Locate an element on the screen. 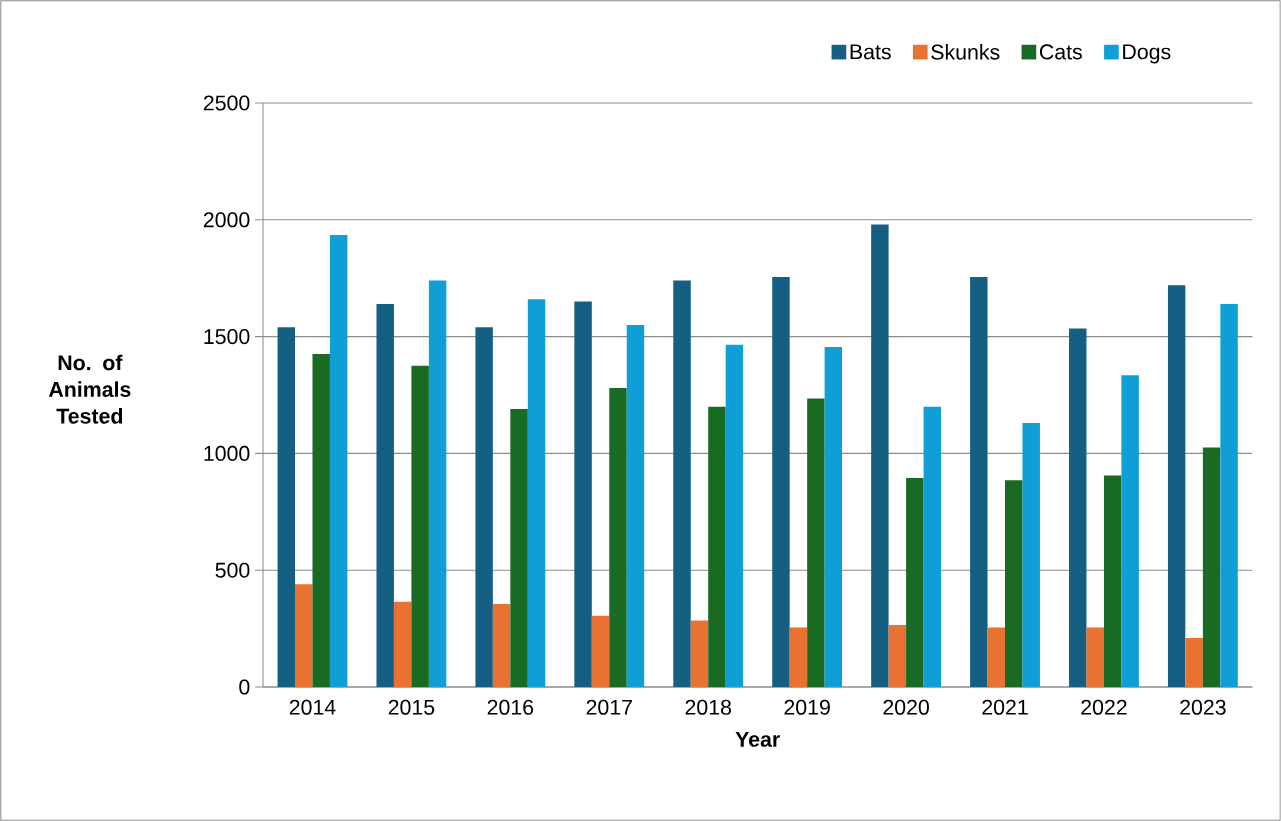 This screenshot has width=1281, height=821. x-tick-label: 2023 is located at coordinates (1203, 707).